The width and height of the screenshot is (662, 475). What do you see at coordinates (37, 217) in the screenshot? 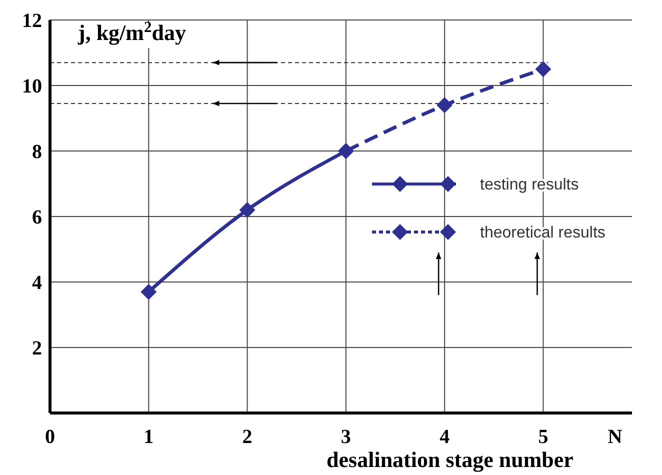
I see `y-tick-label: 6` at bounding box center [37, 217].